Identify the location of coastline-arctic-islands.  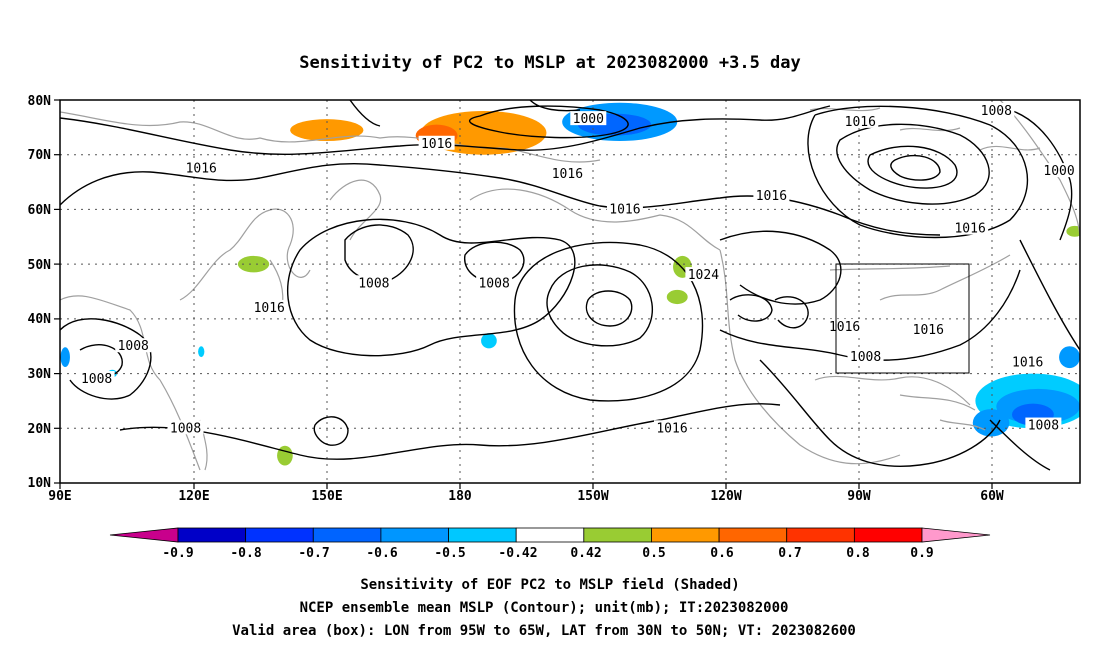
(925, 129).